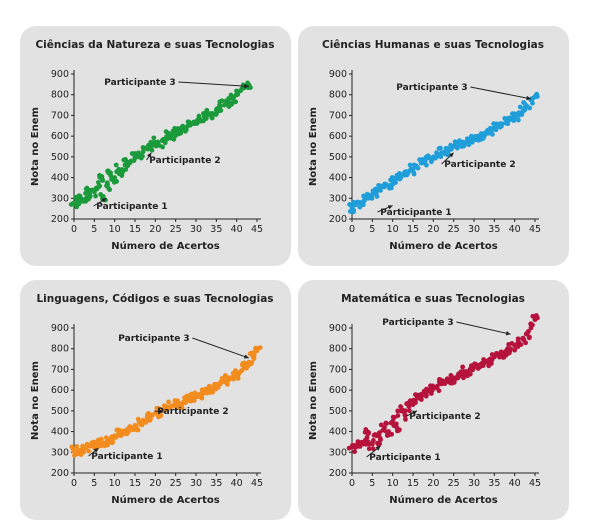 The width and height of the screenshot is (591, 529). I want to click on x-tick-label: 25, so click(176, 483).